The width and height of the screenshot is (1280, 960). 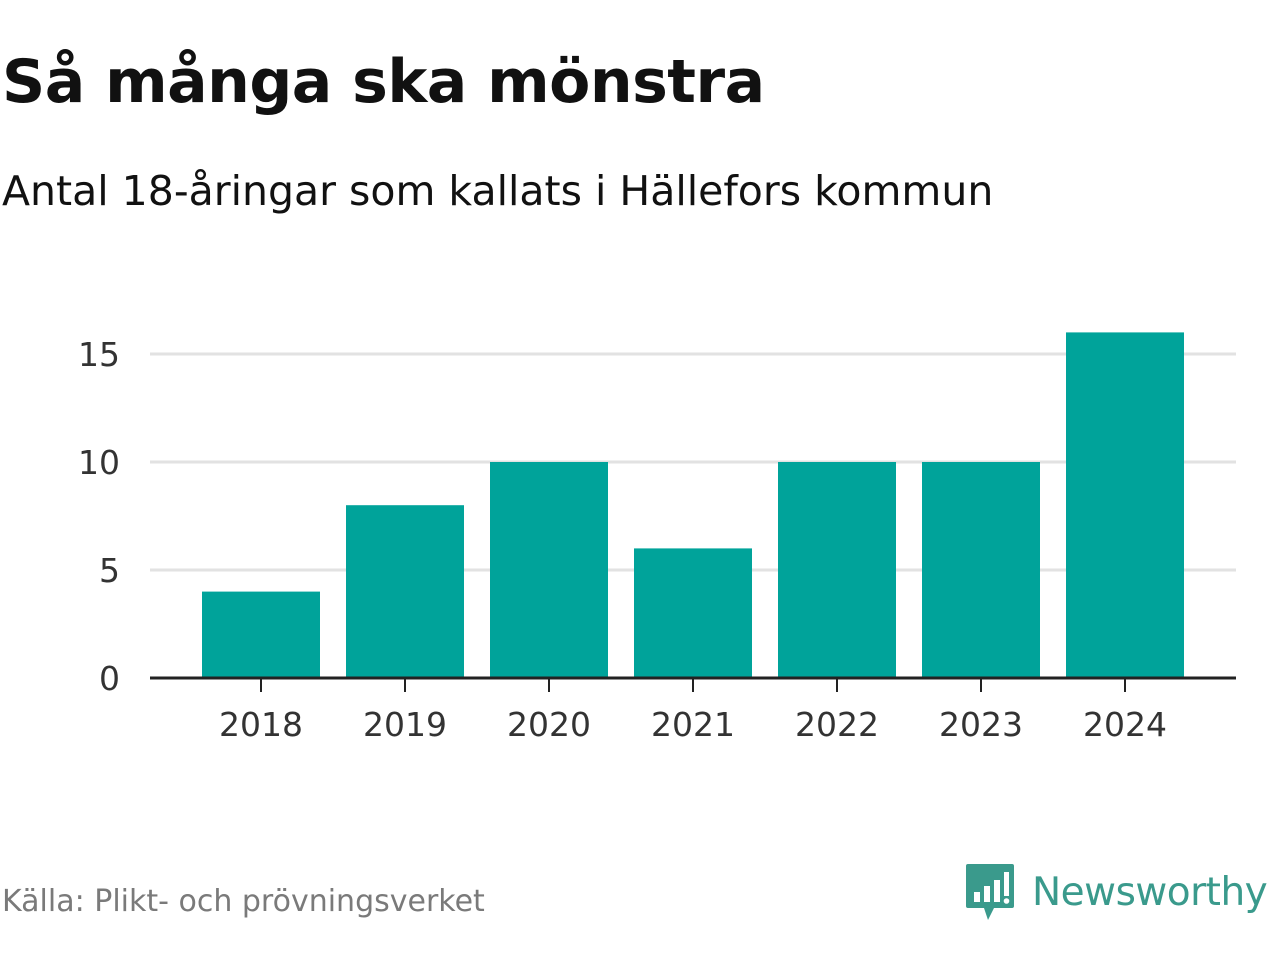 What do you see at coordinates (837, 724) in the screenshot?
I see `x-tick-label: 2022` at bounding box center [837, 724].